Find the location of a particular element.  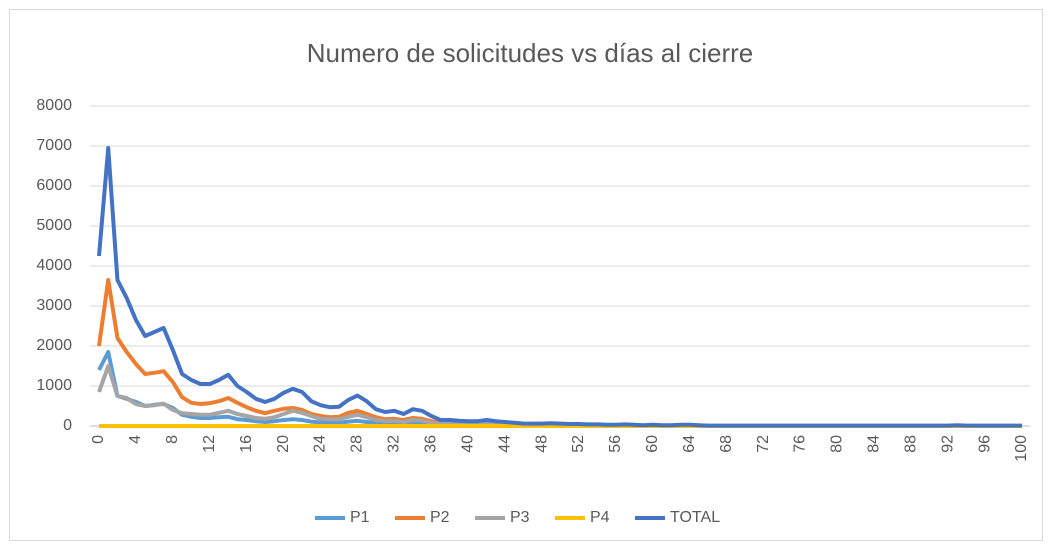

legend-label: TOTAL is located at coordinates (695, 517).